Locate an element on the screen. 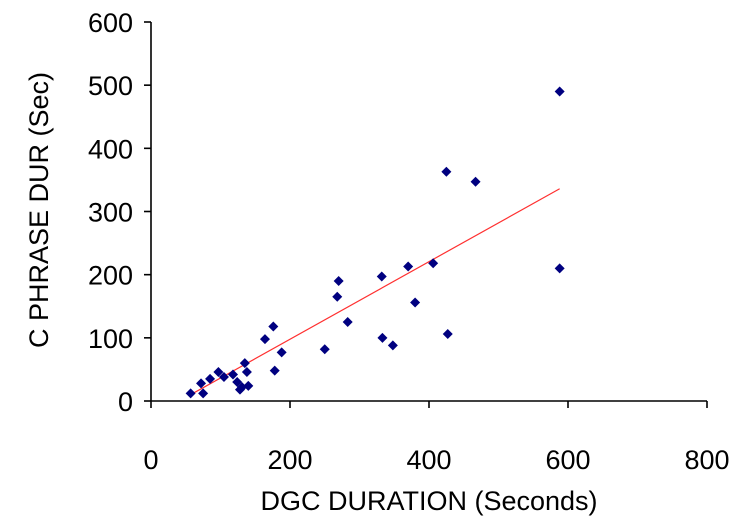 This screenshot has height=523, width=739. x-tick-label: 0 is located at coordinates (150, 460).